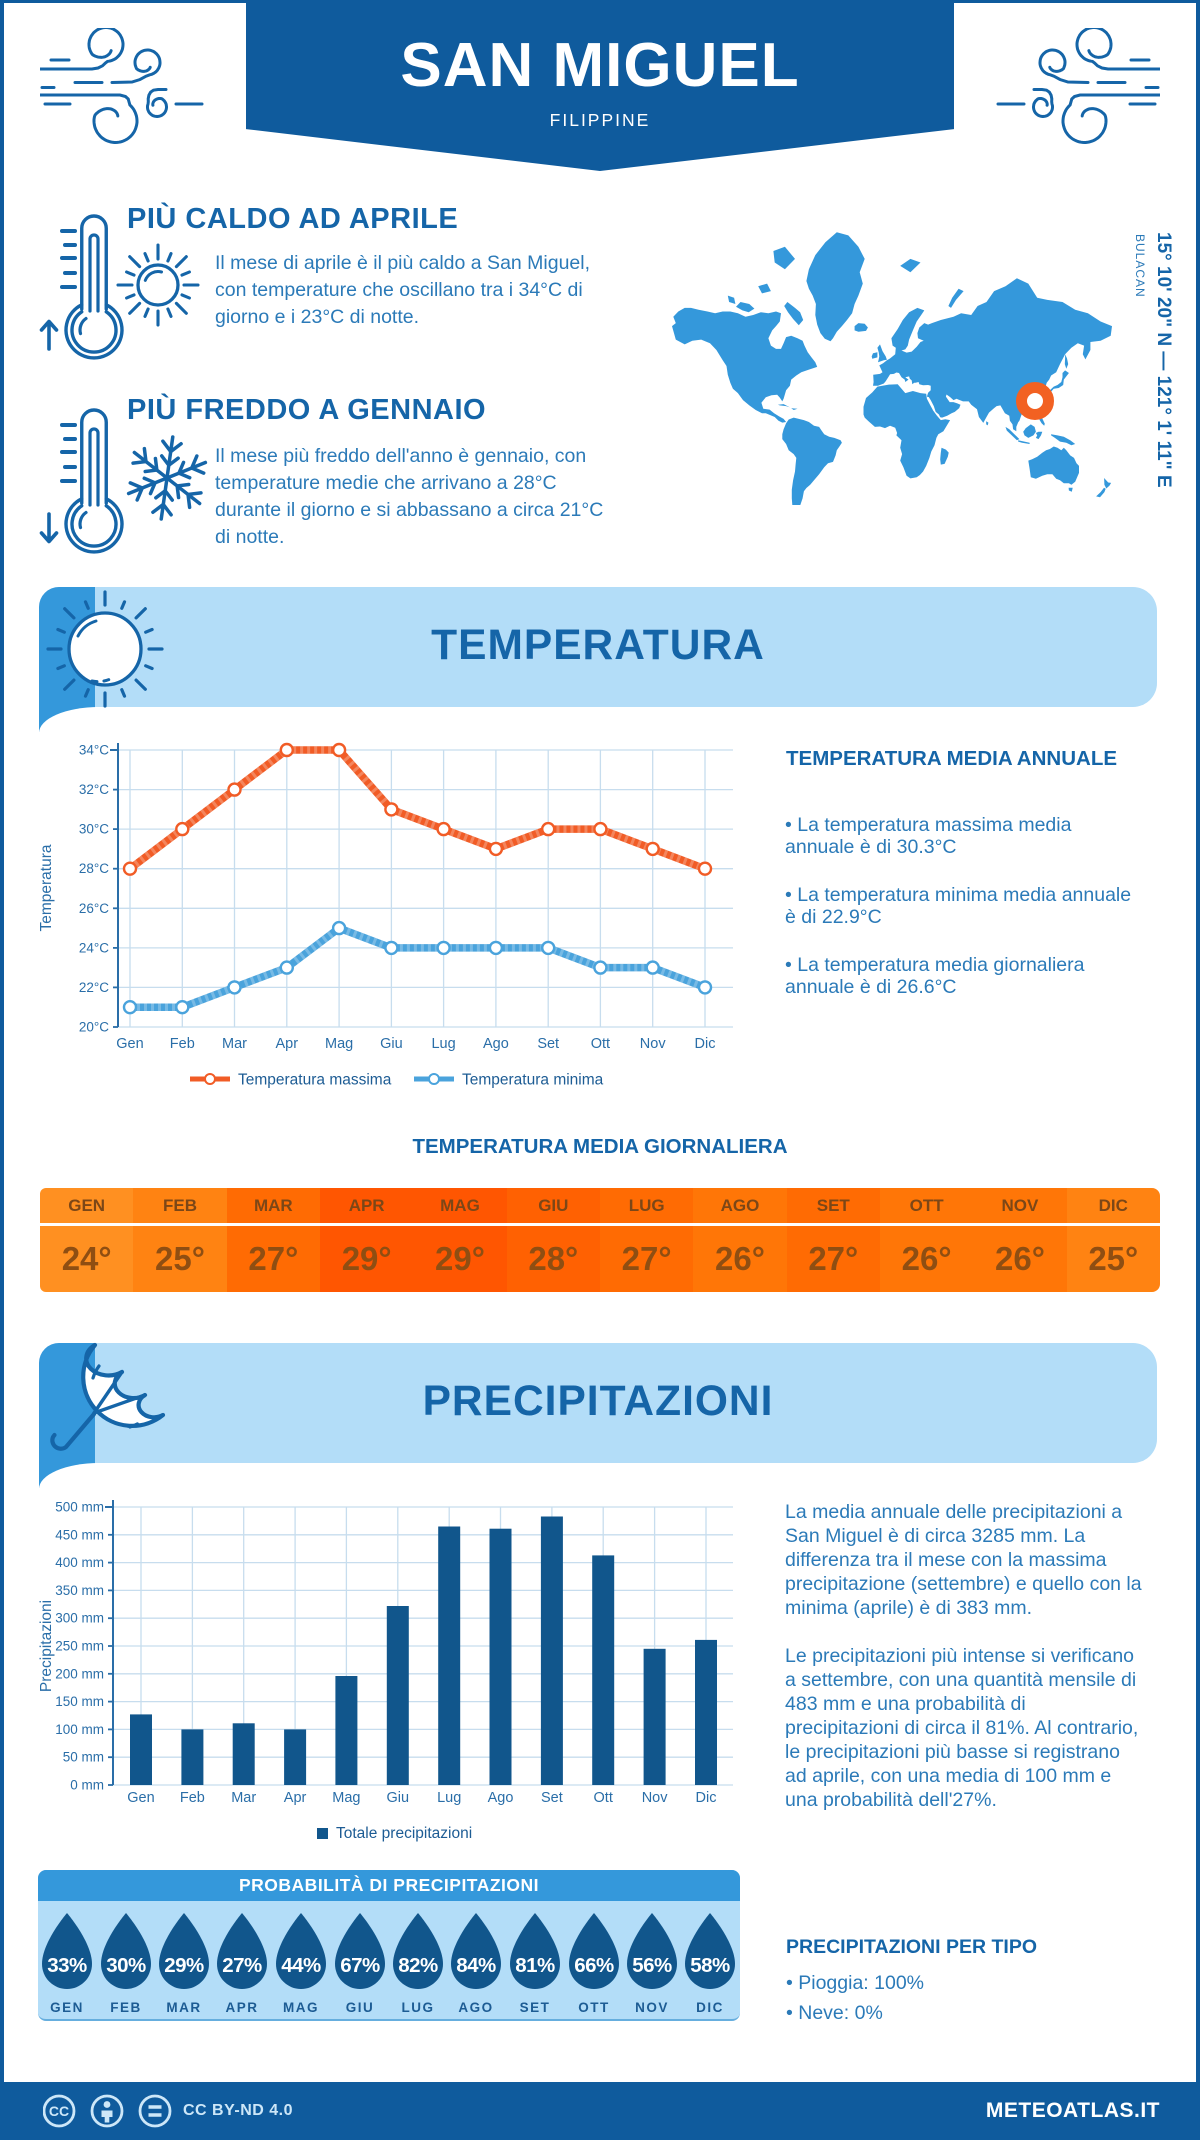 The width and height of the screenshot is (1200, 2140). What do you see at coordinates (83, 1757) in the screenshot?
I see `svg-text: 50 mm` at bounding box center [83, 1757].